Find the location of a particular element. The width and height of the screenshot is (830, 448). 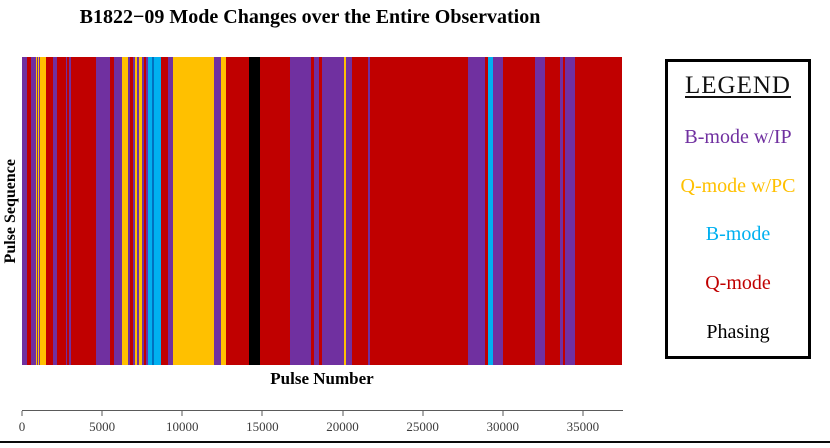

x-axis-tick-label: 10000 is located at coordinates (182, 426).